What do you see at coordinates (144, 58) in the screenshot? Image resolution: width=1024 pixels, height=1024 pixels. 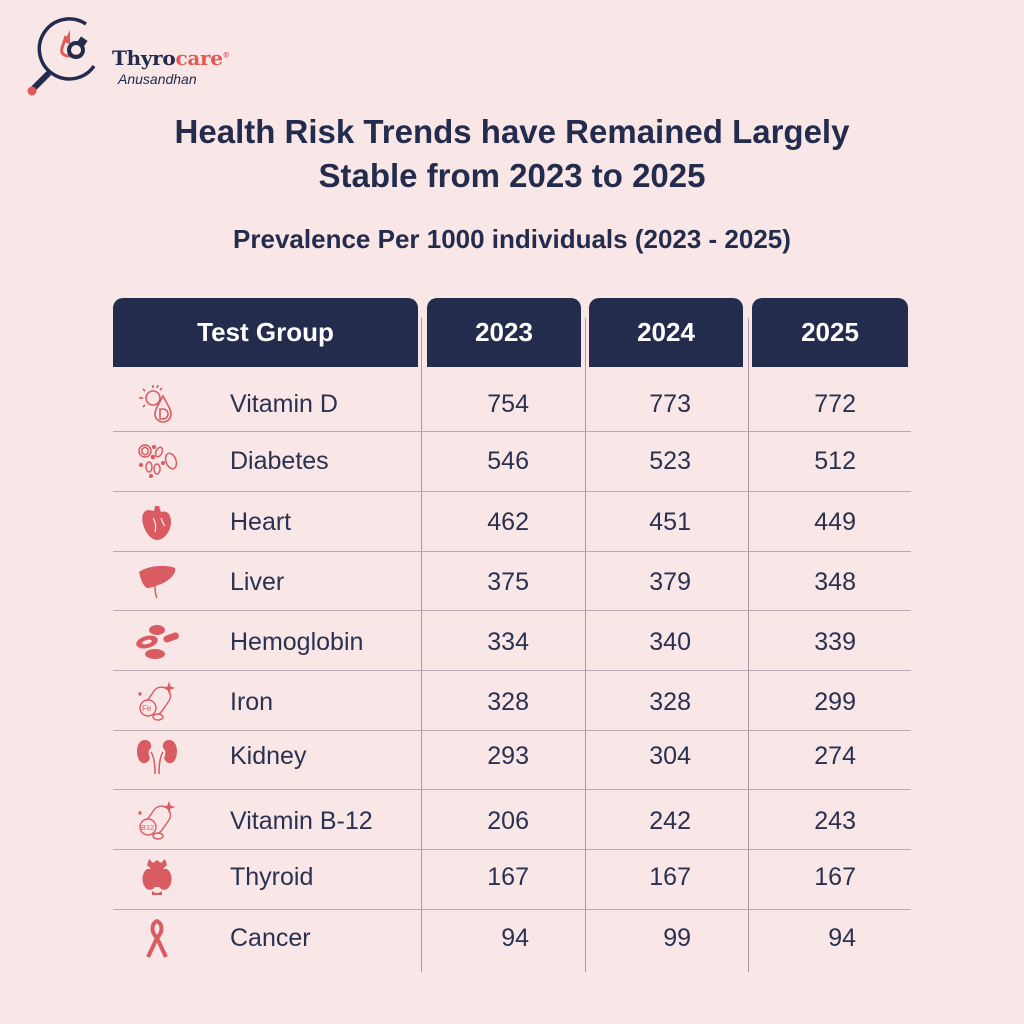 I see `logo-brand-part1: Thyro` at bounding box center [144, 58].